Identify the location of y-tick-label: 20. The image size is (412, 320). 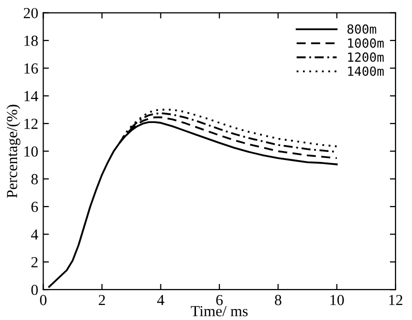
(31, 13).